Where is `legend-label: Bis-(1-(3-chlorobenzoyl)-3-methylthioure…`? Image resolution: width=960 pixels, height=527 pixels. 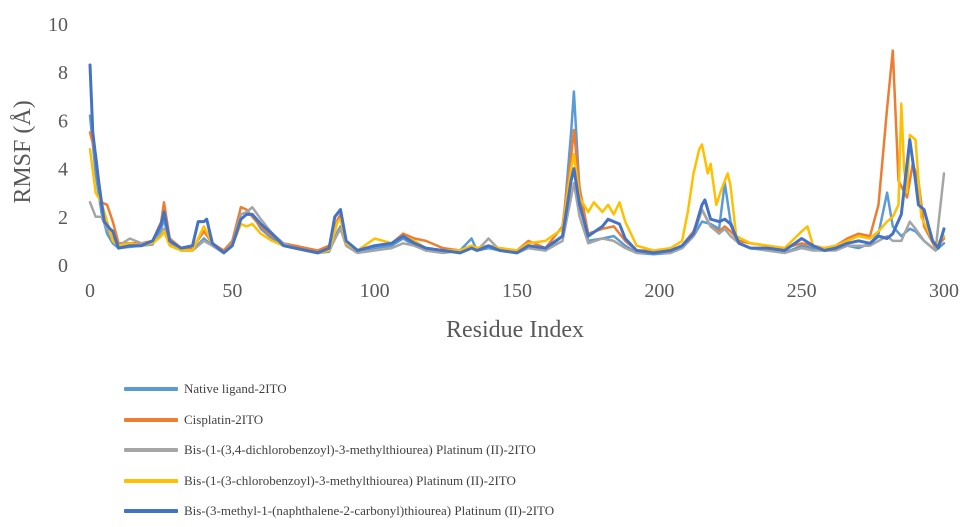 legend-label: Bis-(1-(3-chlorobenzoyl)-3-methylthioure… is located at coordinates (350, 480).